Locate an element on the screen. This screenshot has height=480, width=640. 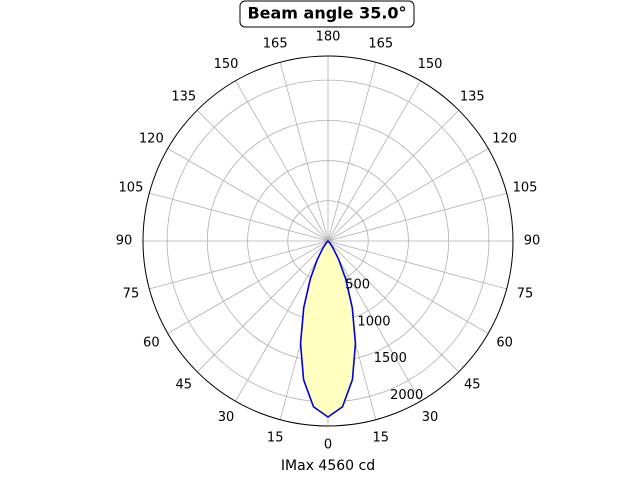
chart-title: Beam angle 35.0° is located at coordinates (326, 13).